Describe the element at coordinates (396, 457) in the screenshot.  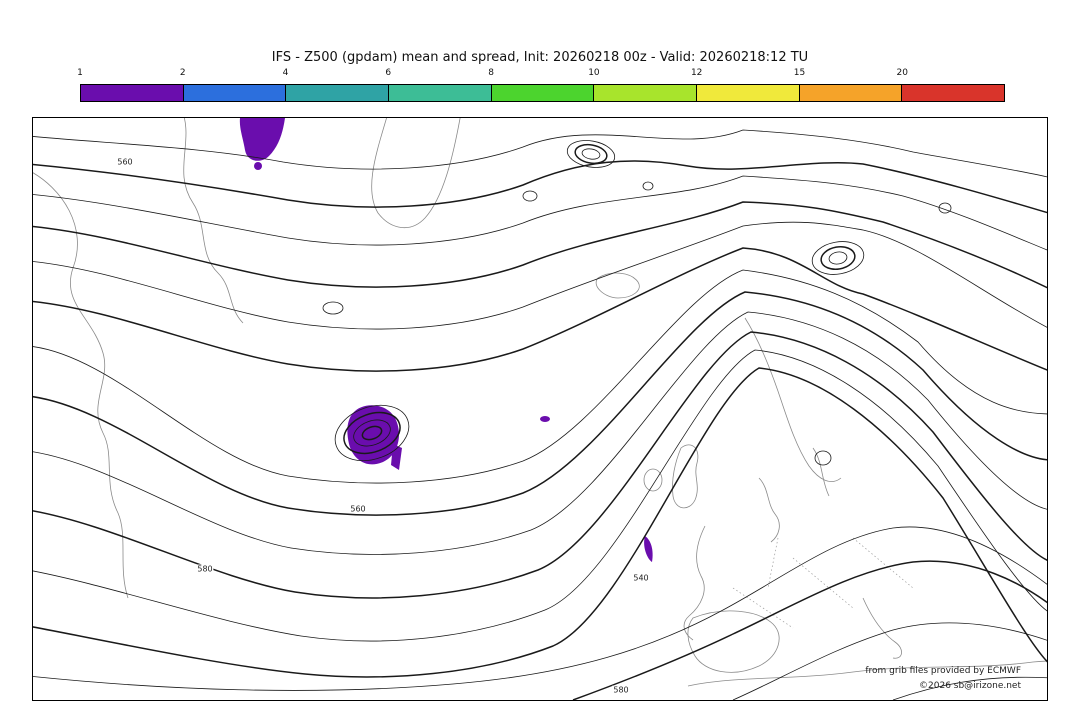
I see `spread-patch-low-sliver` at that location.